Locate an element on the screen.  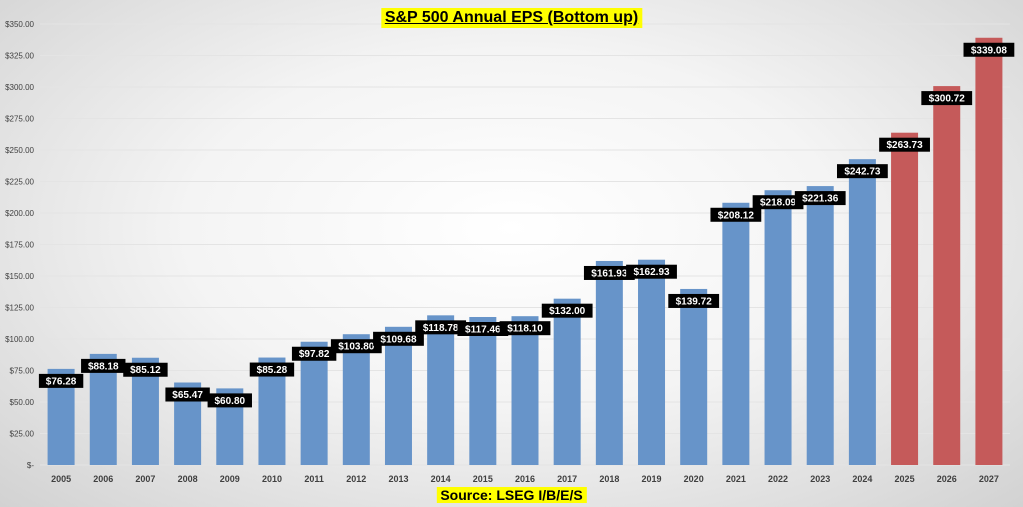
bar-2023 is located at coordinates (820, 325).